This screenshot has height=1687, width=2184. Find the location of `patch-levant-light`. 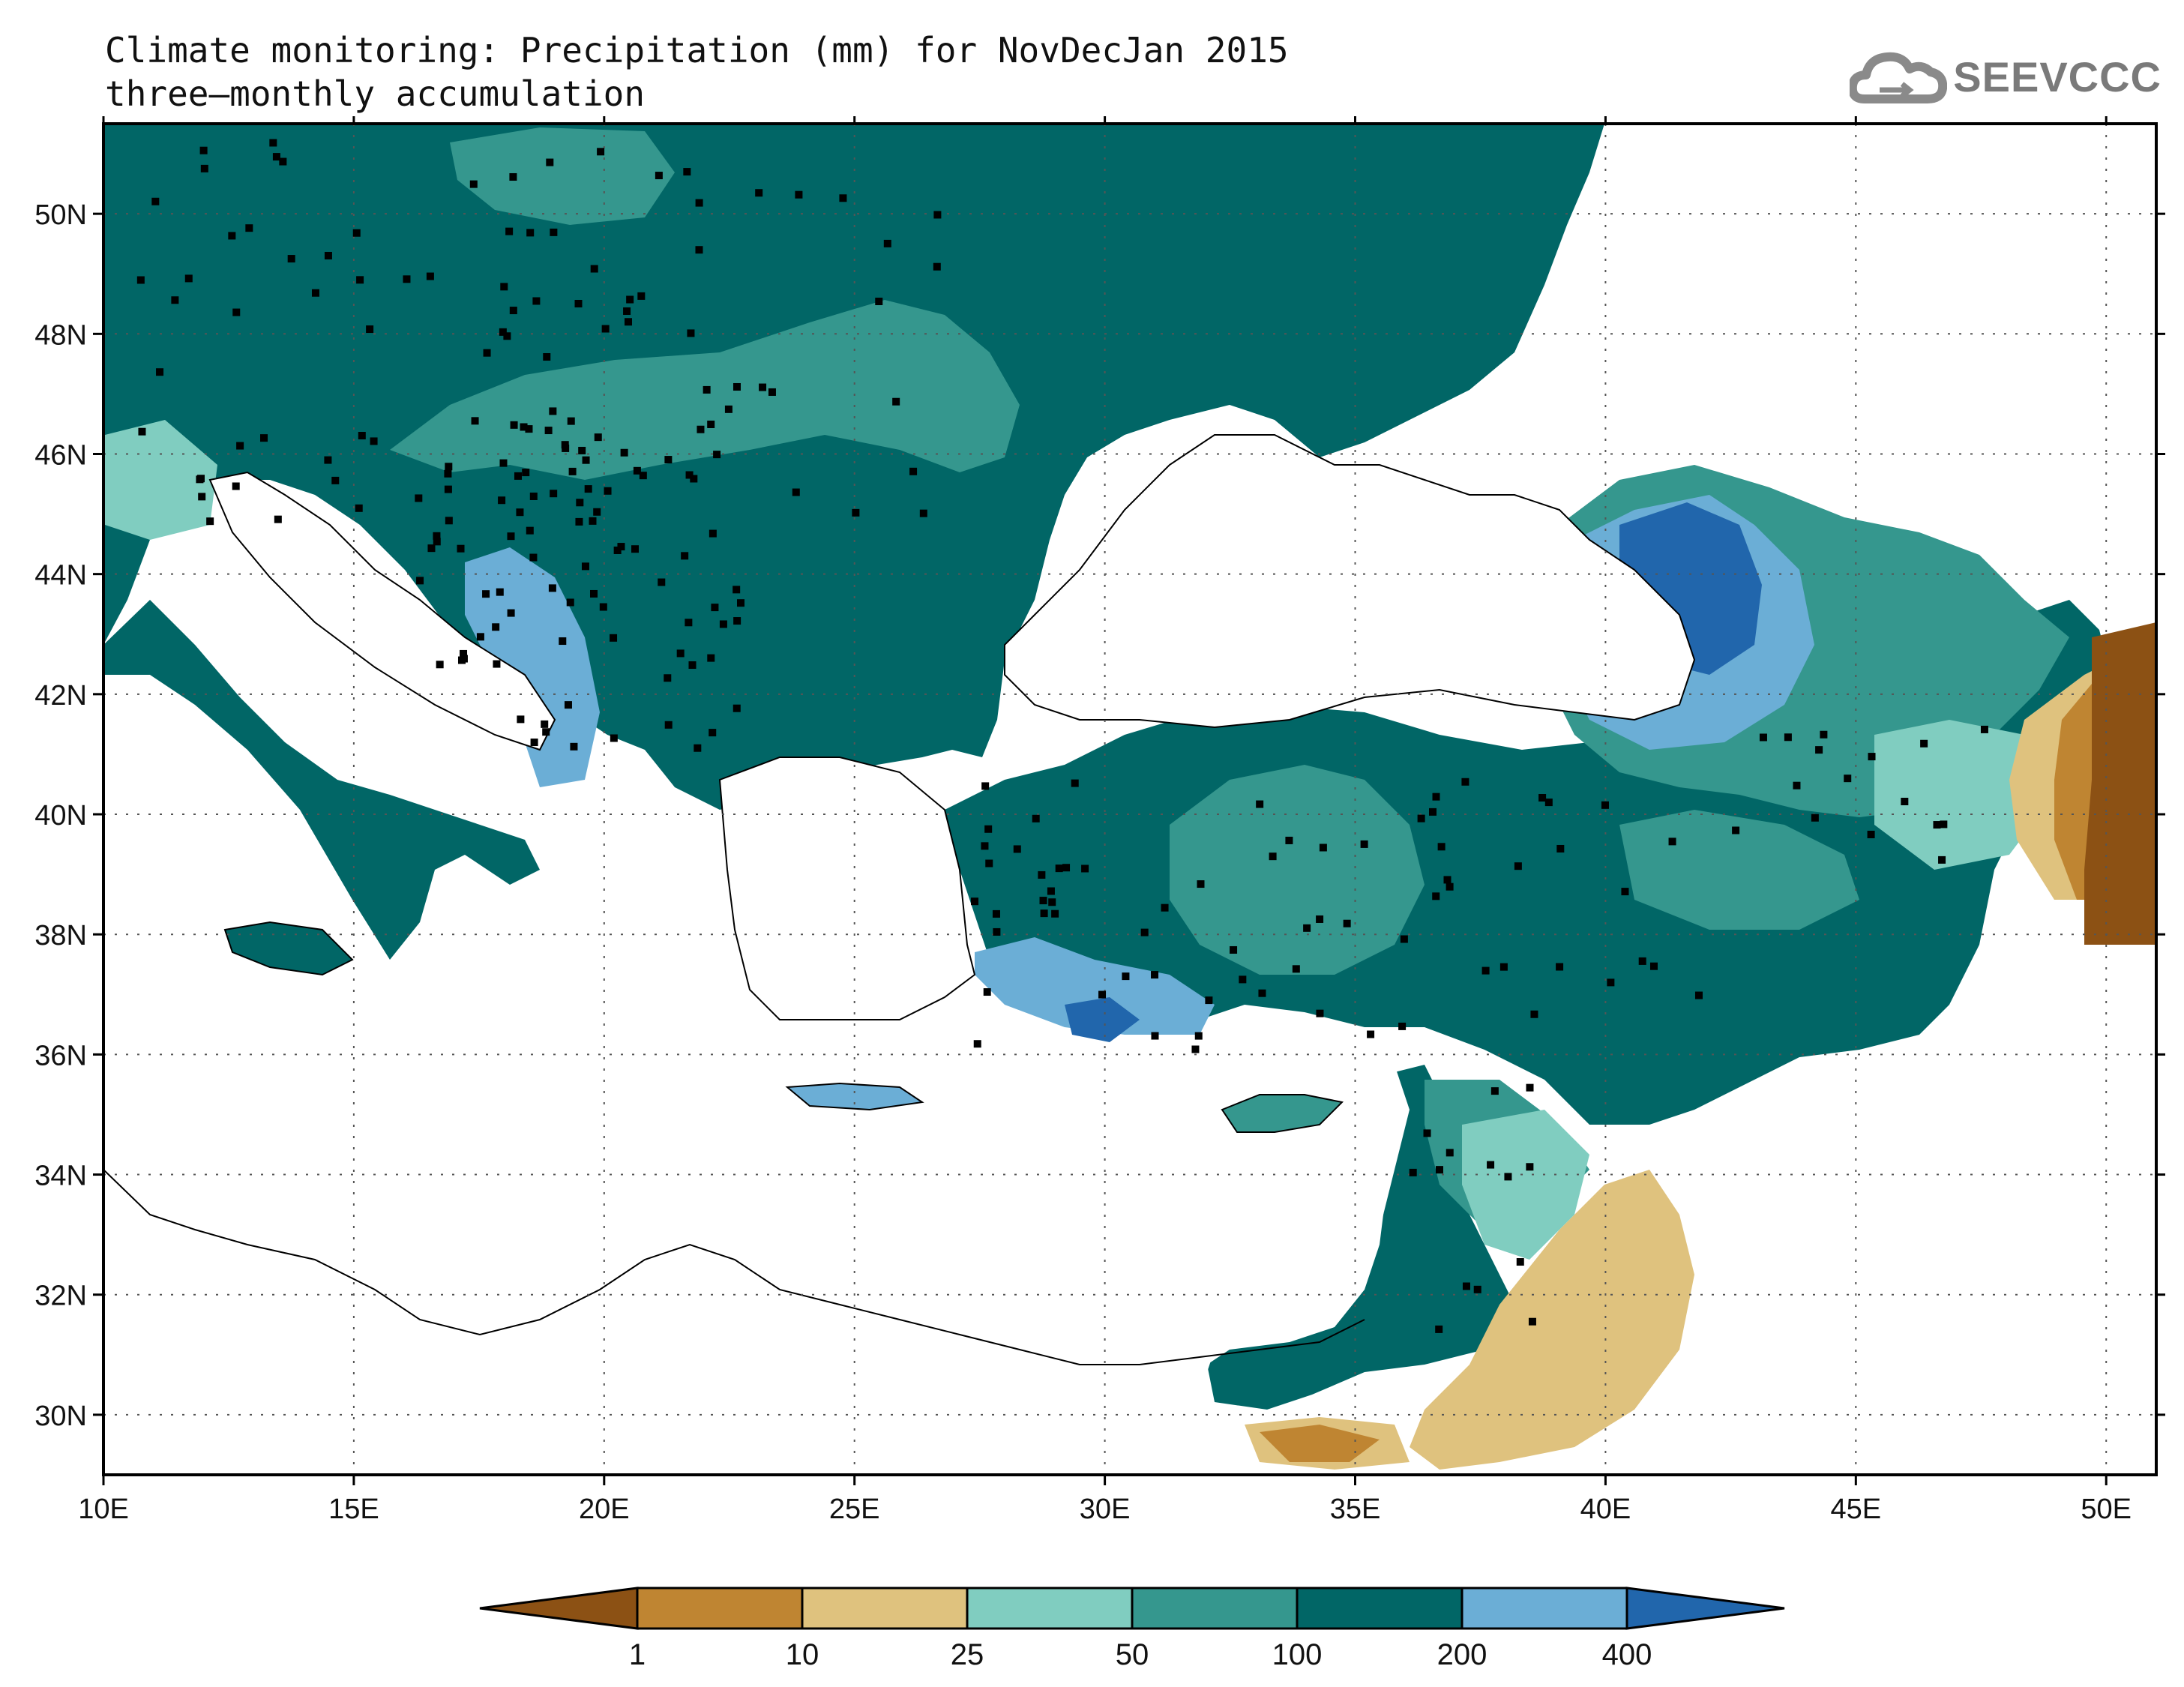

patch-levant-light is located at coordinates (1525, 1185).